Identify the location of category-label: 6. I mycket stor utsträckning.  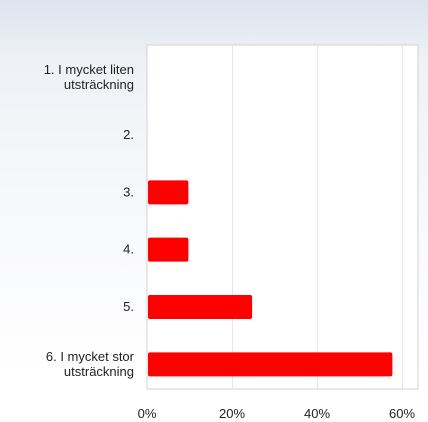
(90, 364).